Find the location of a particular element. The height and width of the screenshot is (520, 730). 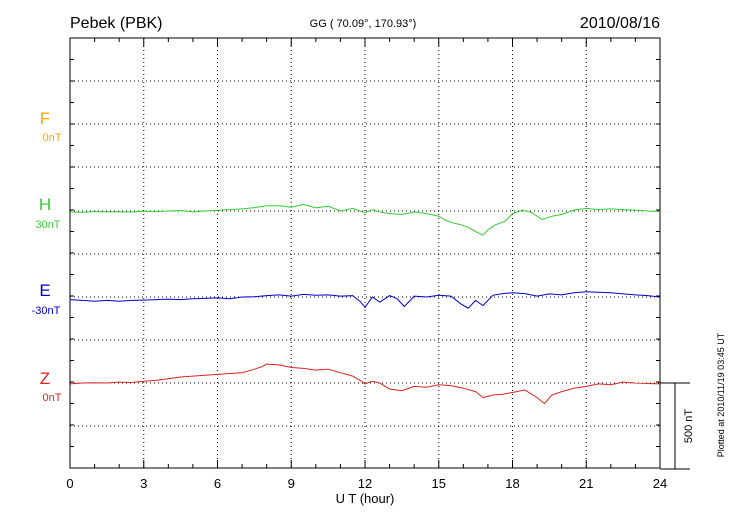

component-baseline-e: -30nT is located at coordinates (46, 311).